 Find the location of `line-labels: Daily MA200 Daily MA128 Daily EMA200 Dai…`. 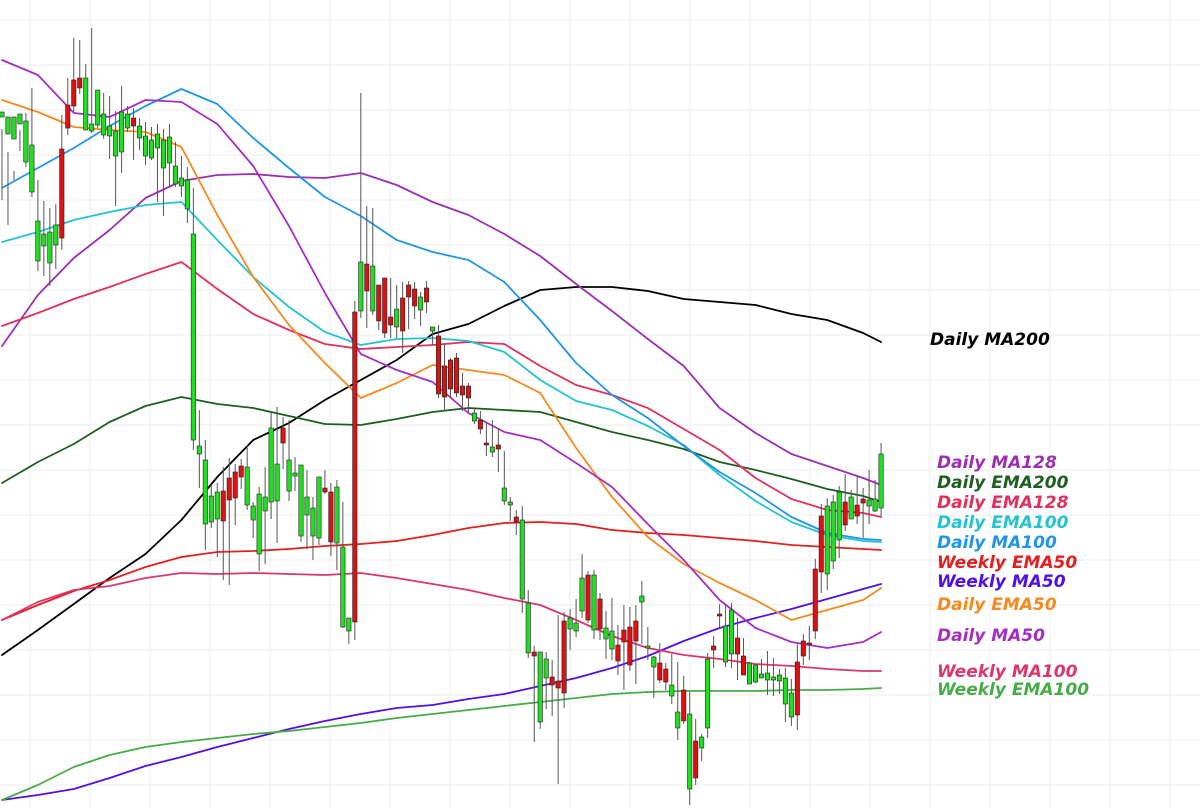

line-labels: Daily MA200 Daily MA128 Daily EMA200 Dai… is located at coordinates (1009, 515).